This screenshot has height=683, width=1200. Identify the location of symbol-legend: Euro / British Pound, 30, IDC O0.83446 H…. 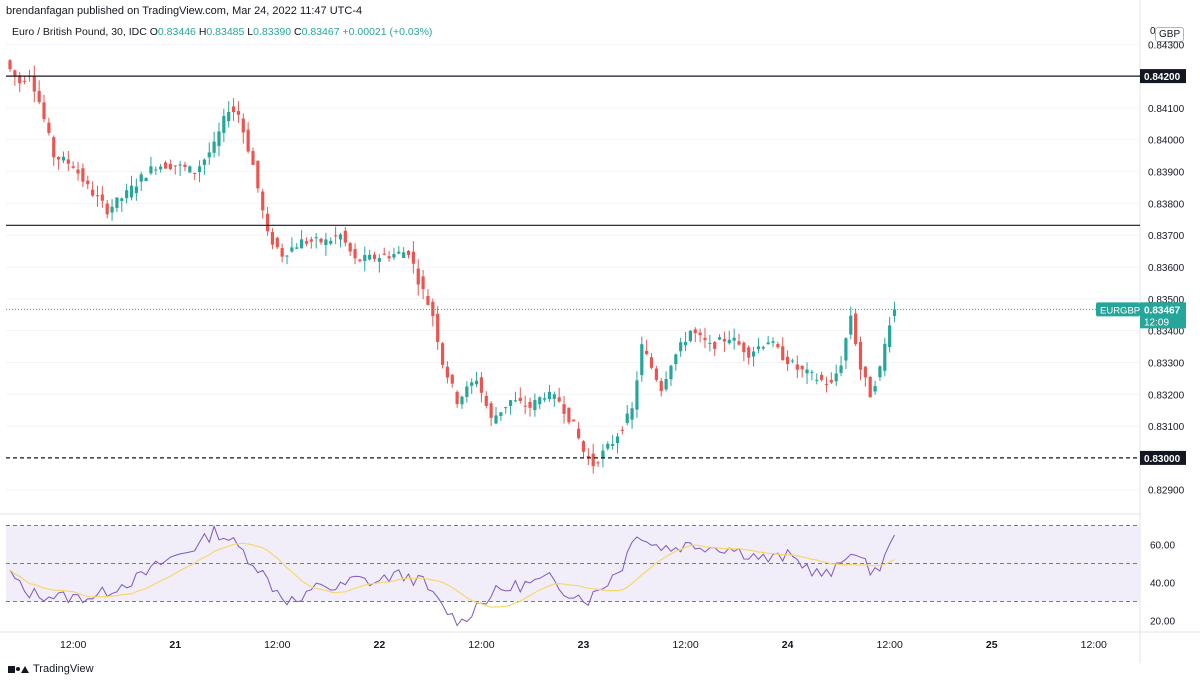
(222, 32).